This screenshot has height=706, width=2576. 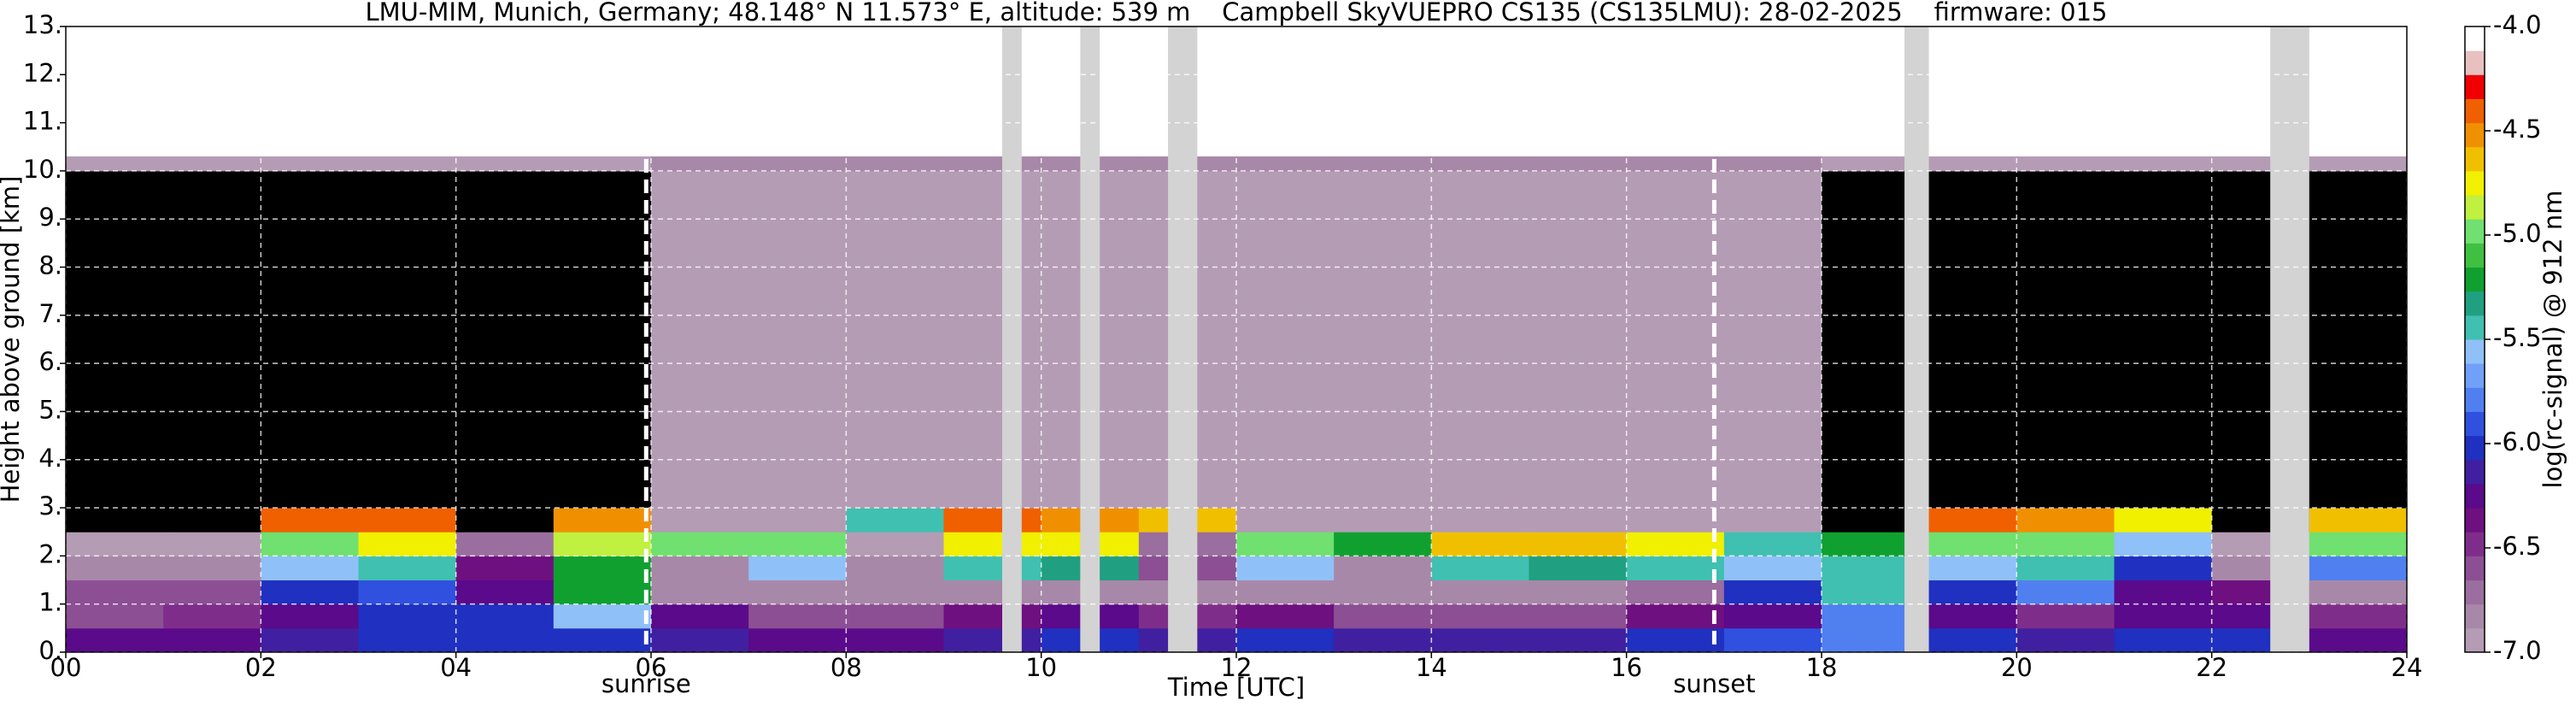 What do you see at coordinates (261, 667) in the screenshot?
I see `x-tick-label: 02` at bounding box center [261, 667].